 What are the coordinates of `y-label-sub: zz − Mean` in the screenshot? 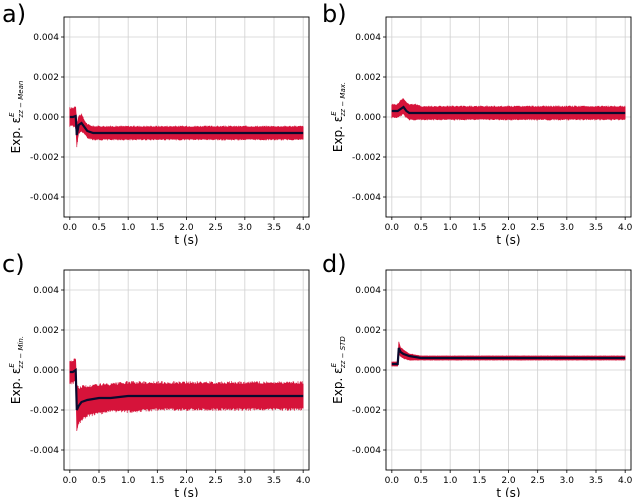 It's located at (21, 100).